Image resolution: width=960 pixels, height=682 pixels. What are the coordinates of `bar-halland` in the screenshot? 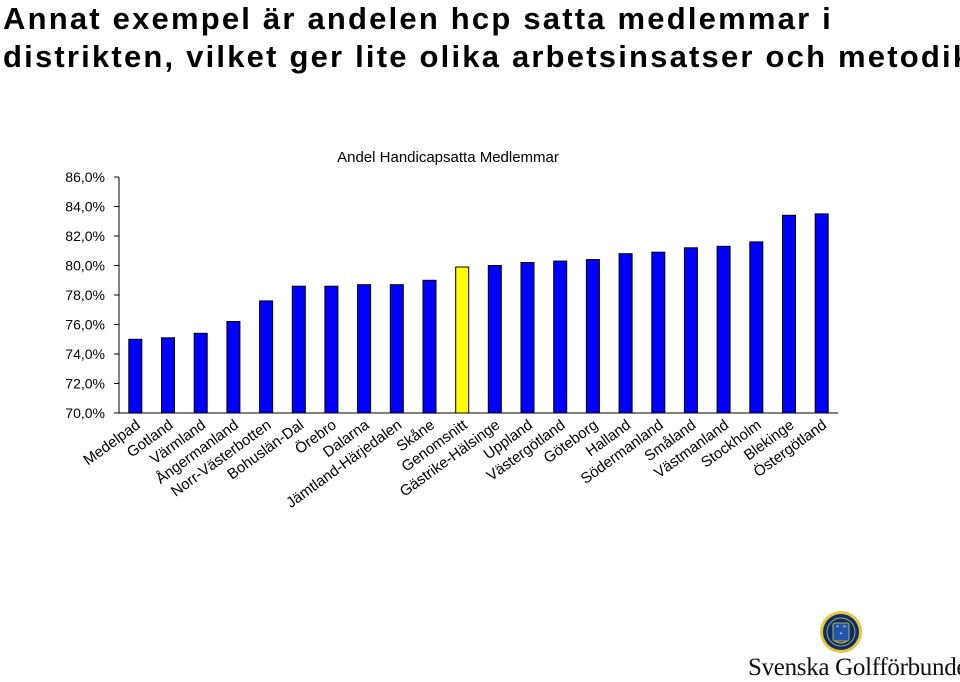 It's located at (625, 333).